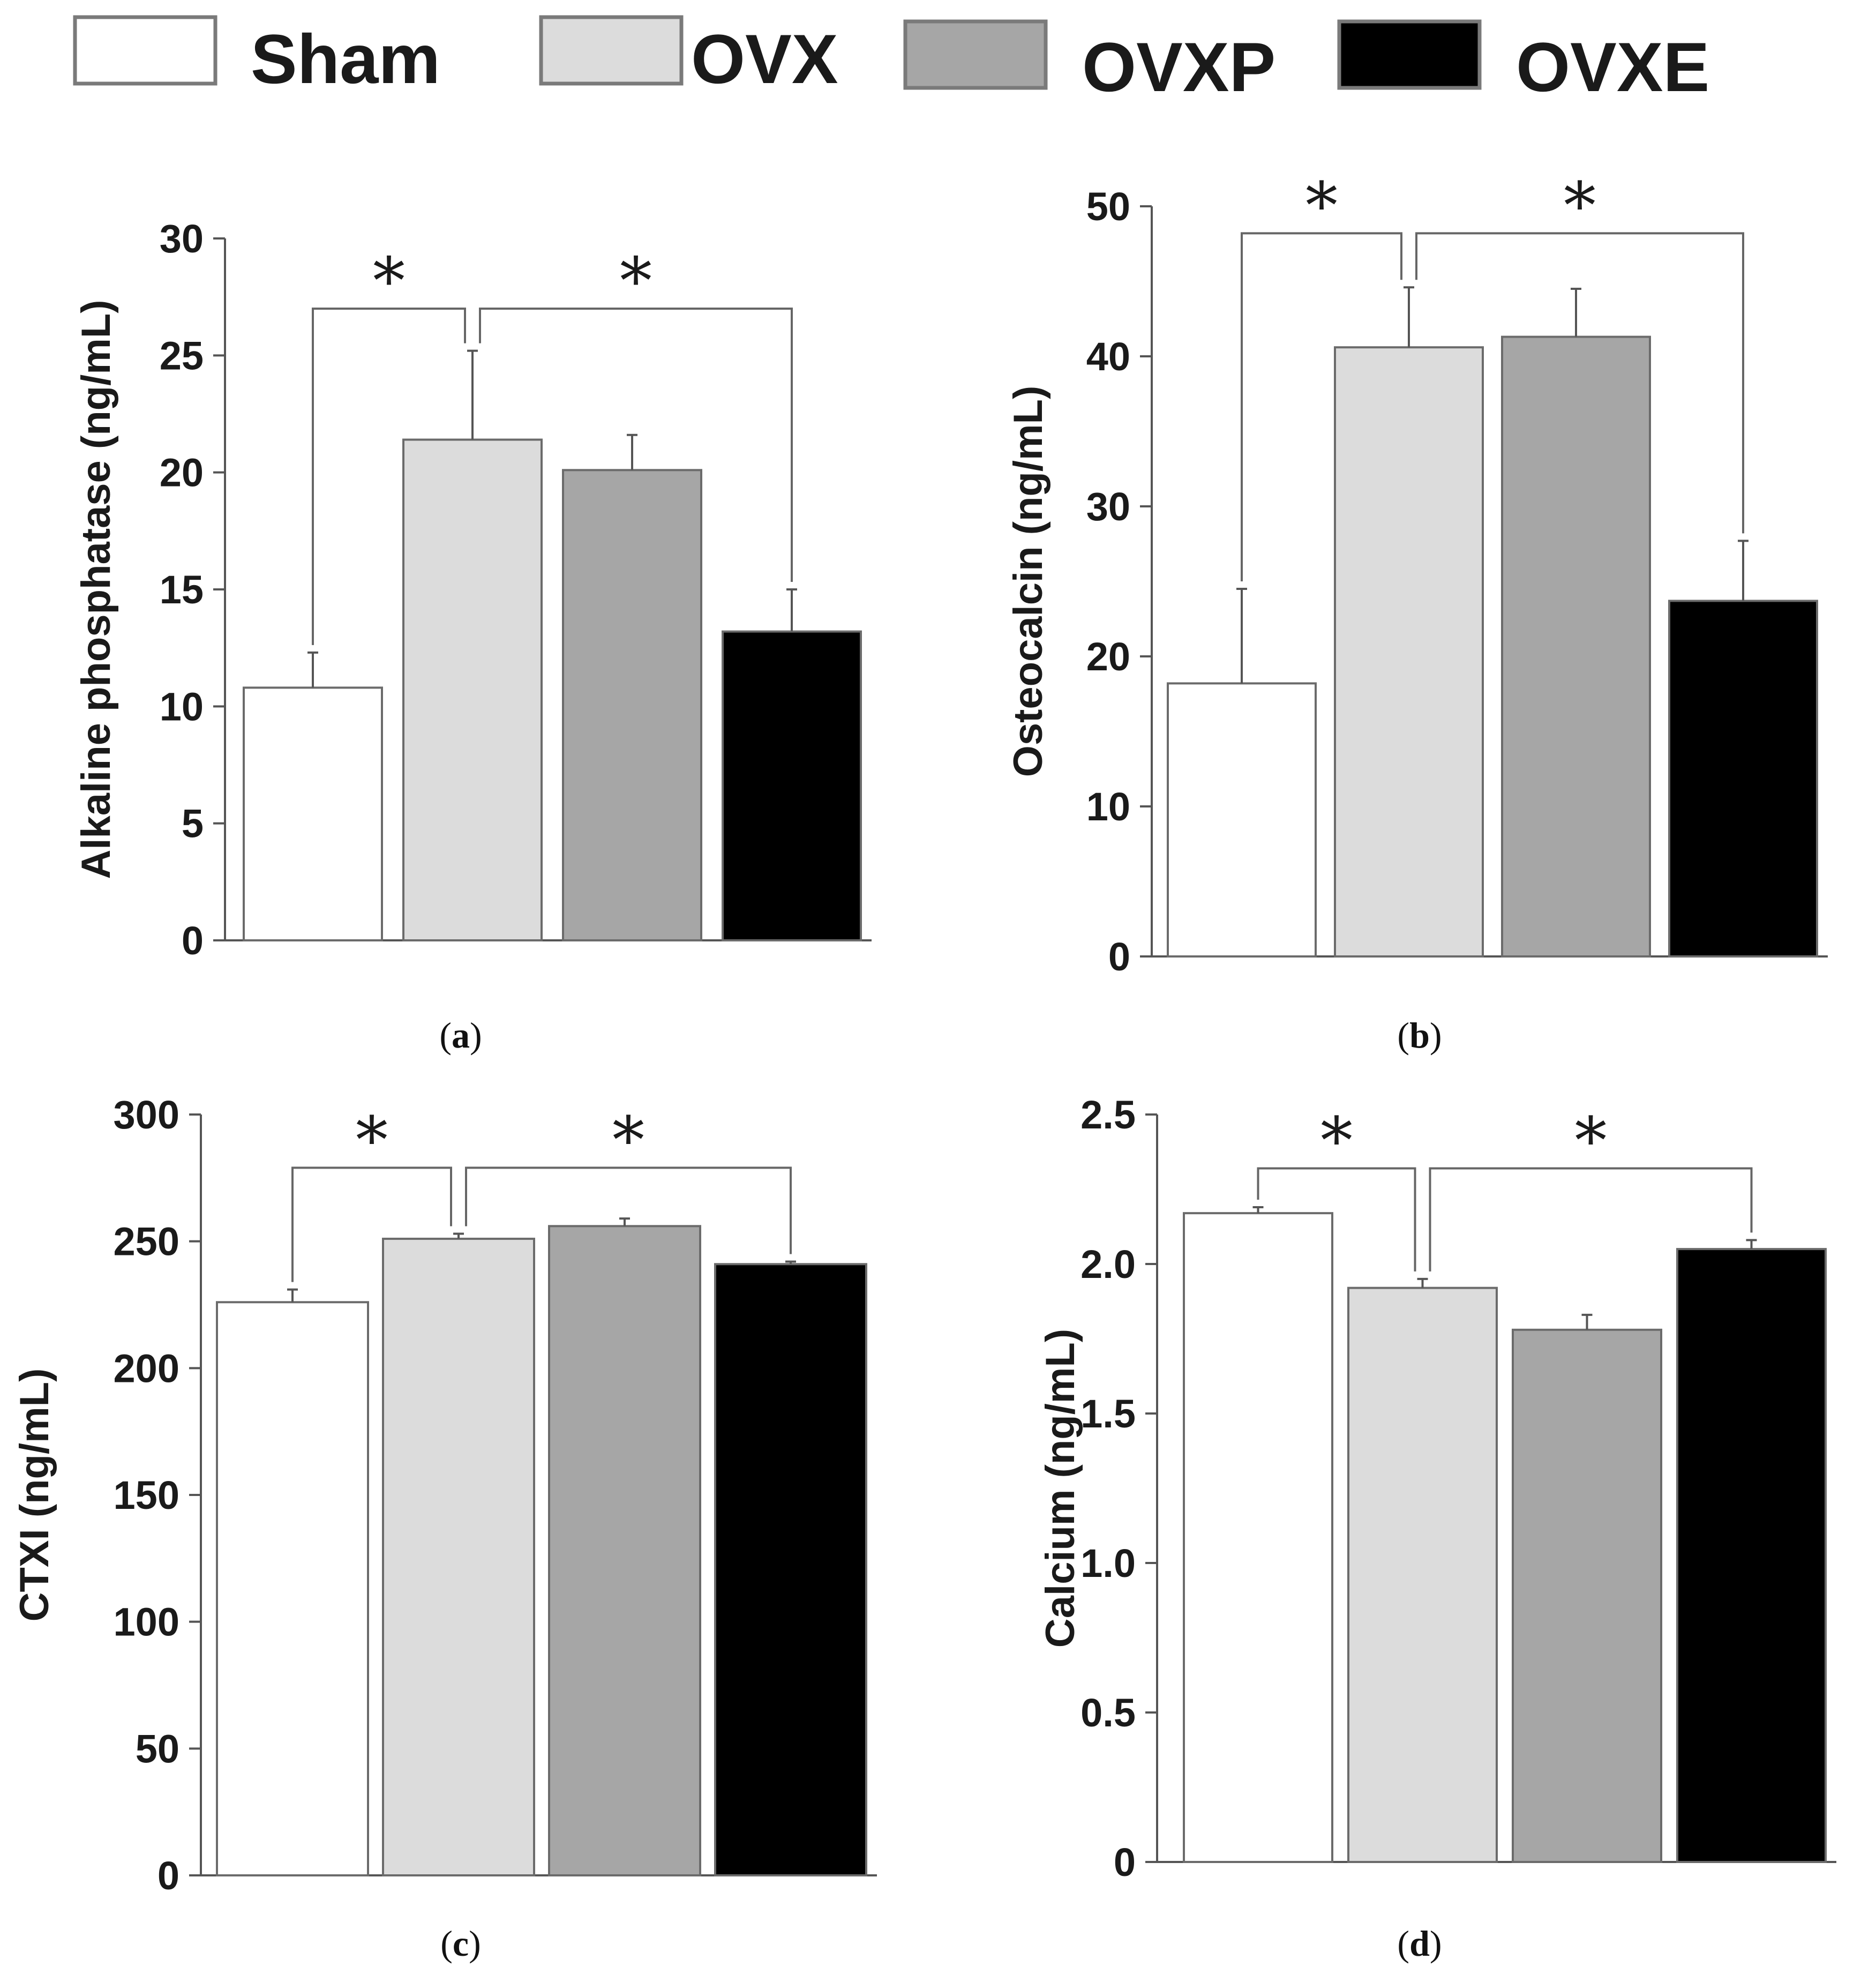  Describe the element at coordinates (975, 55) in the screenshot. I see `legend-swatch-ovxp` at that location.